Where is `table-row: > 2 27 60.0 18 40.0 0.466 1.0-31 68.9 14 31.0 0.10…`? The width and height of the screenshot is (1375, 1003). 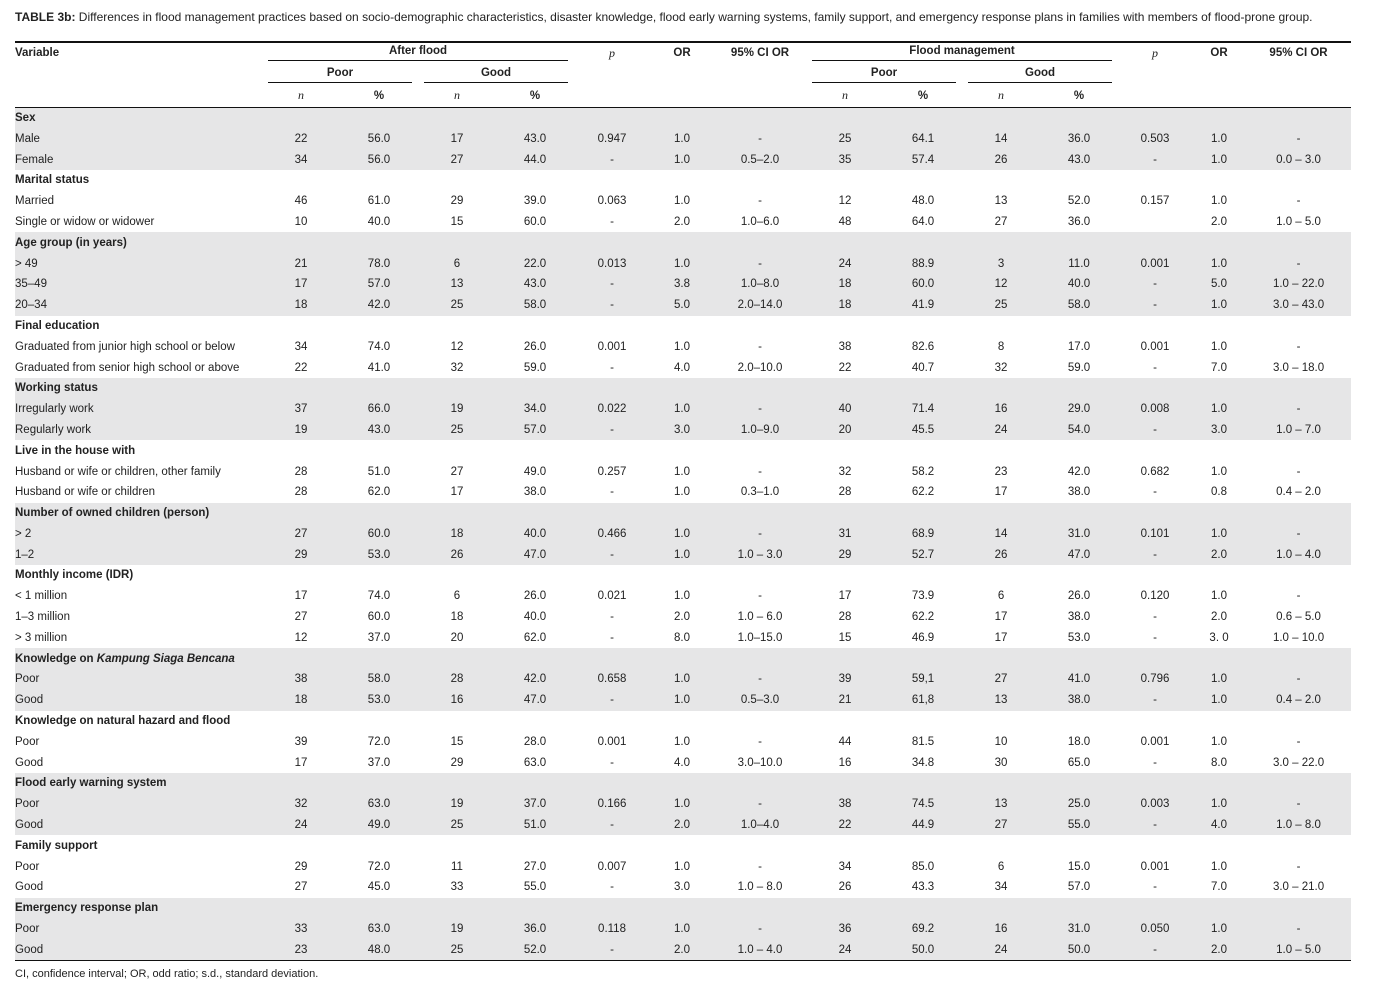
table-row: > 2 27 60.0 18 40.0 0.466 1.0-31 68.9 14 31.0 0.10… is located at coordinates (683, 534).